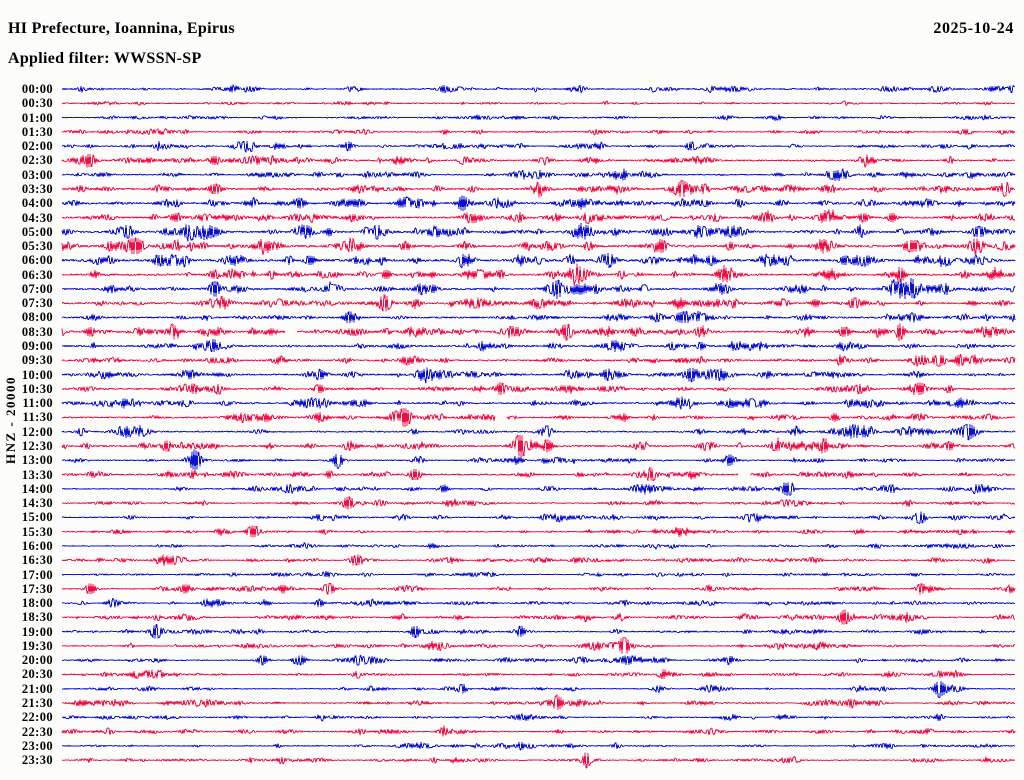  What do you see at coordinates (37, 260) in the screenshot?
I see `time-label: 06:00` at bounding box center [37, 260].